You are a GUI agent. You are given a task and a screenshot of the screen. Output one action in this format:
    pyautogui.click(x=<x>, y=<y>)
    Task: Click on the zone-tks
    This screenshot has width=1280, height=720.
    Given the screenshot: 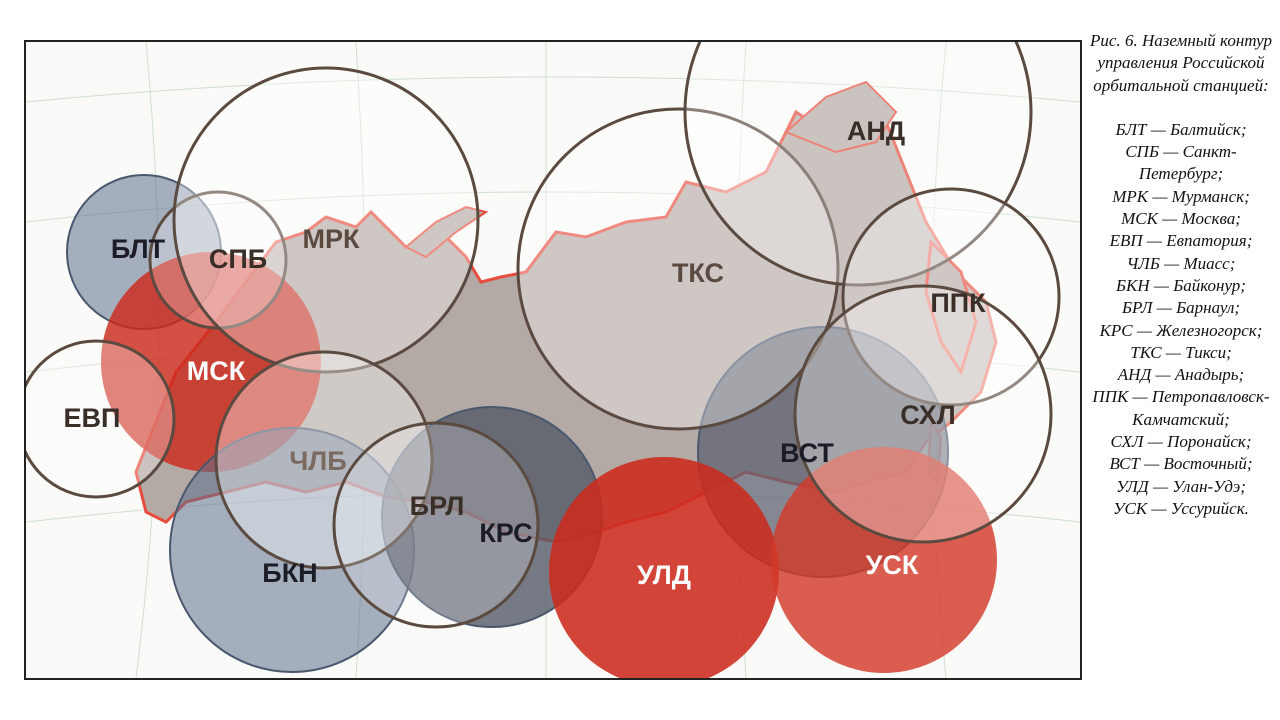 What is the action you would take?
    pyautogui.click(x=678, y=269)
    